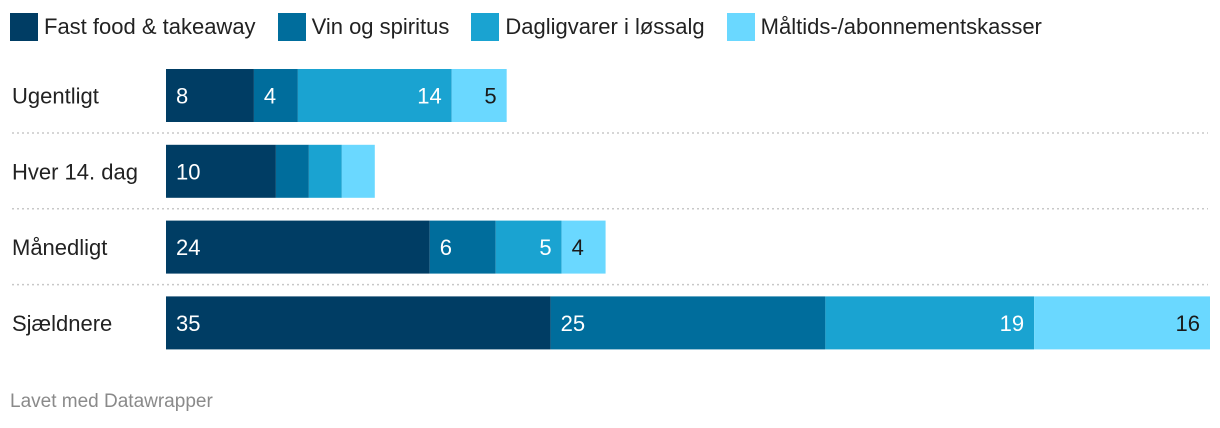 The image size is (1220, 428). I want to click on legend-item-fast-food: Fast food & takeaway, so click(133, 27).